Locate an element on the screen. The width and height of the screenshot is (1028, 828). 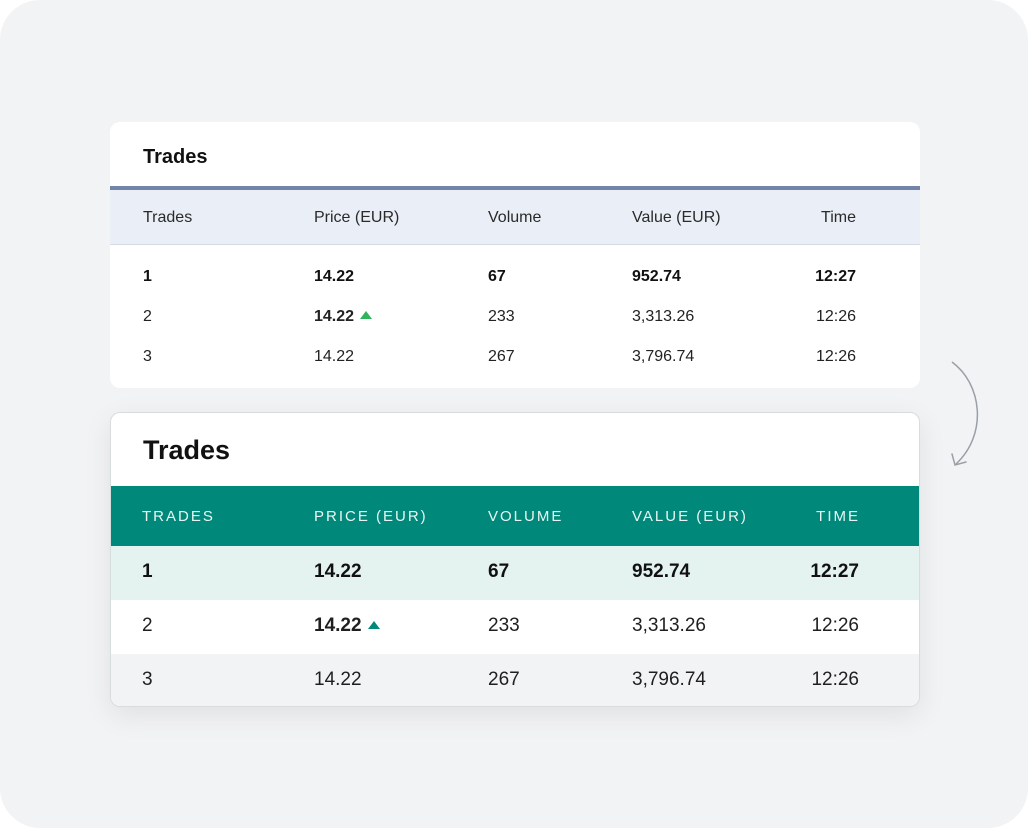
table-row: 1 14.22 67 952.74 12:27 is located at coordinates (515, 278).